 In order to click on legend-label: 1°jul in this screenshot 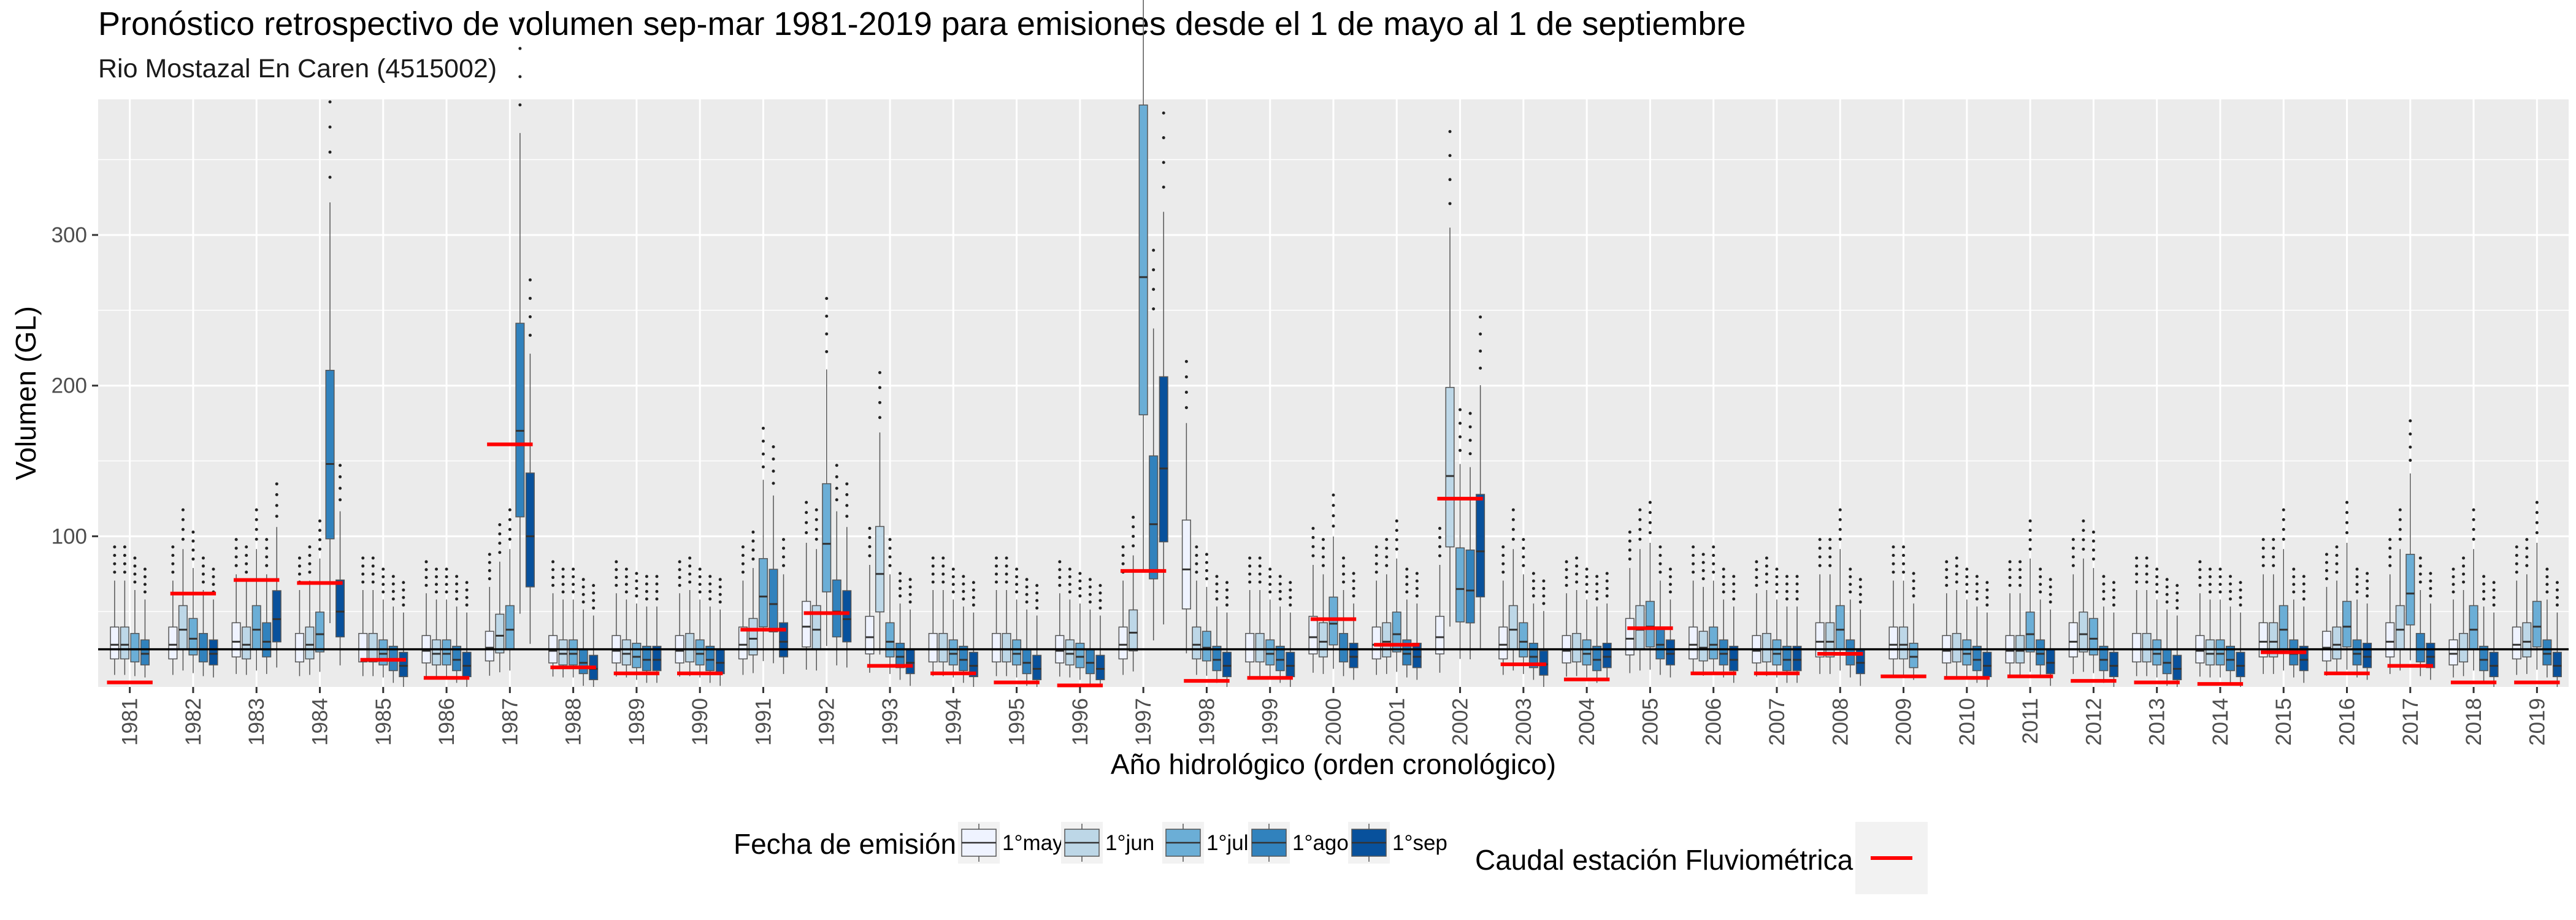, I will do `click(1227, 843)`.